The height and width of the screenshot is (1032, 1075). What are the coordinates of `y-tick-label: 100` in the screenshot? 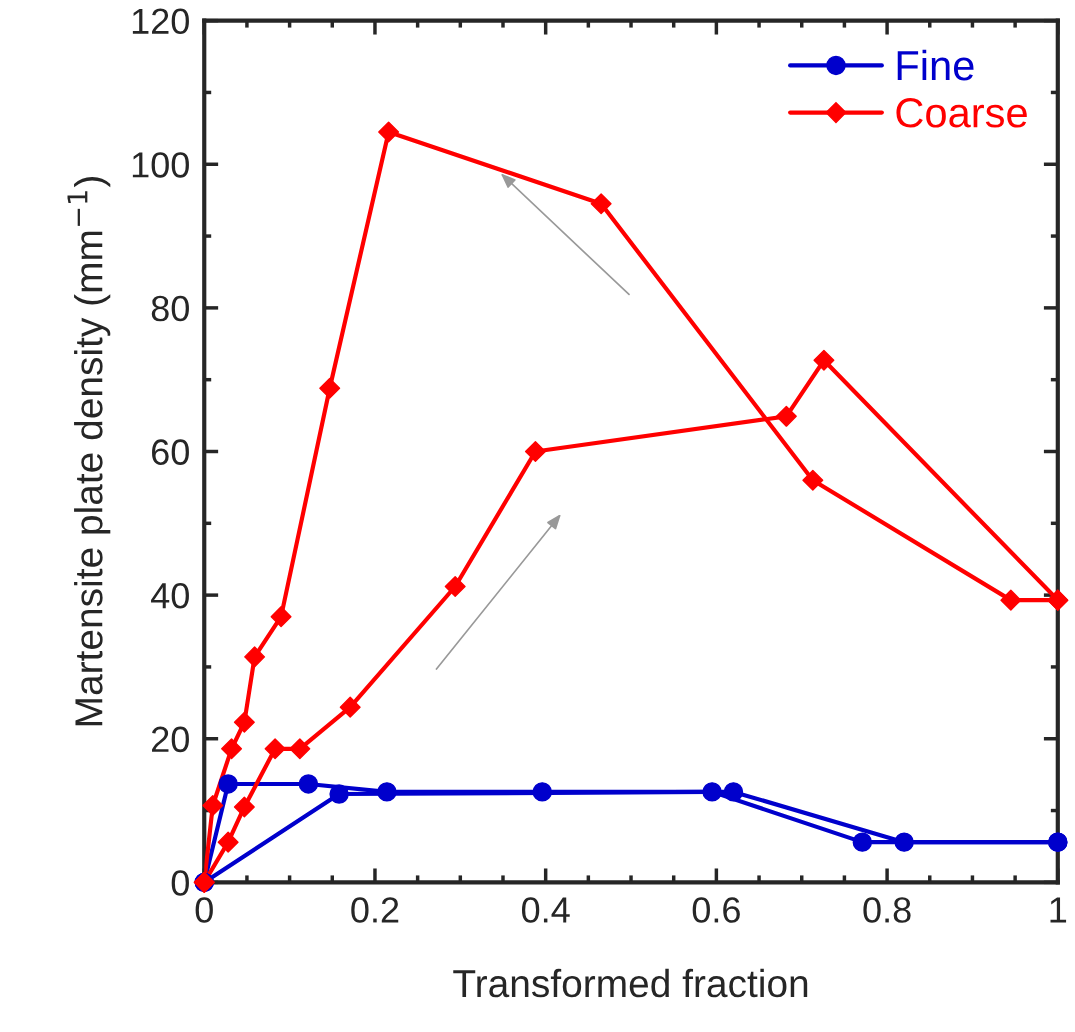 It's located at (160, 165).